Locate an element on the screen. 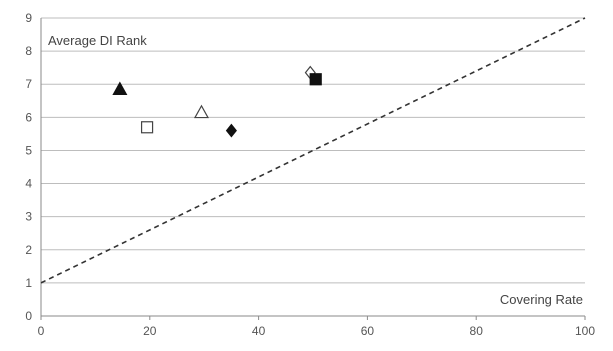 The image size is (613, 351). y-tick-label-5: 5 is located at coordinates (28, 150).